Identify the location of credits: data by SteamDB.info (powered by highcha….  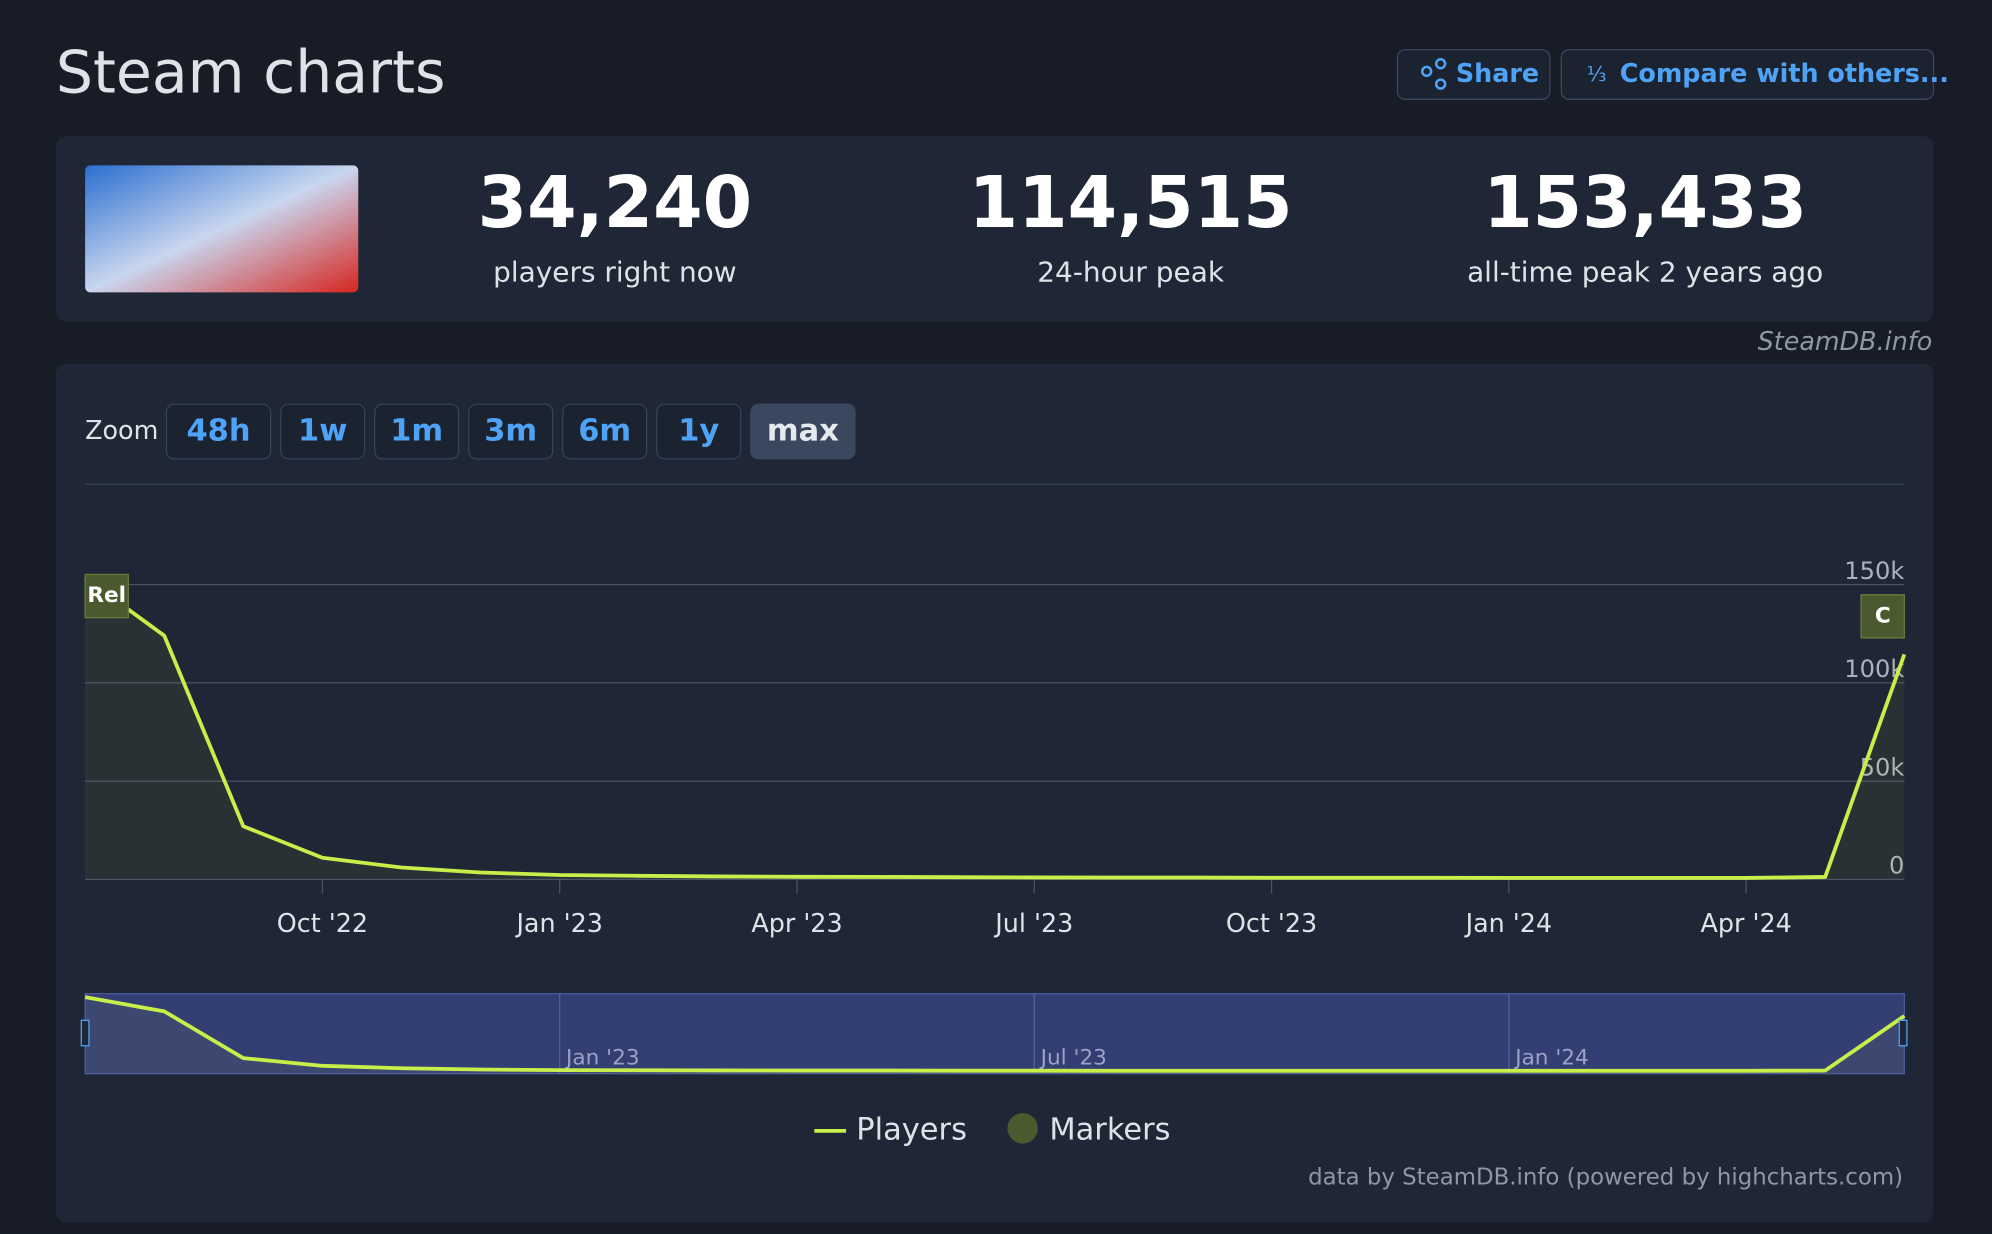
(1605, 1177).